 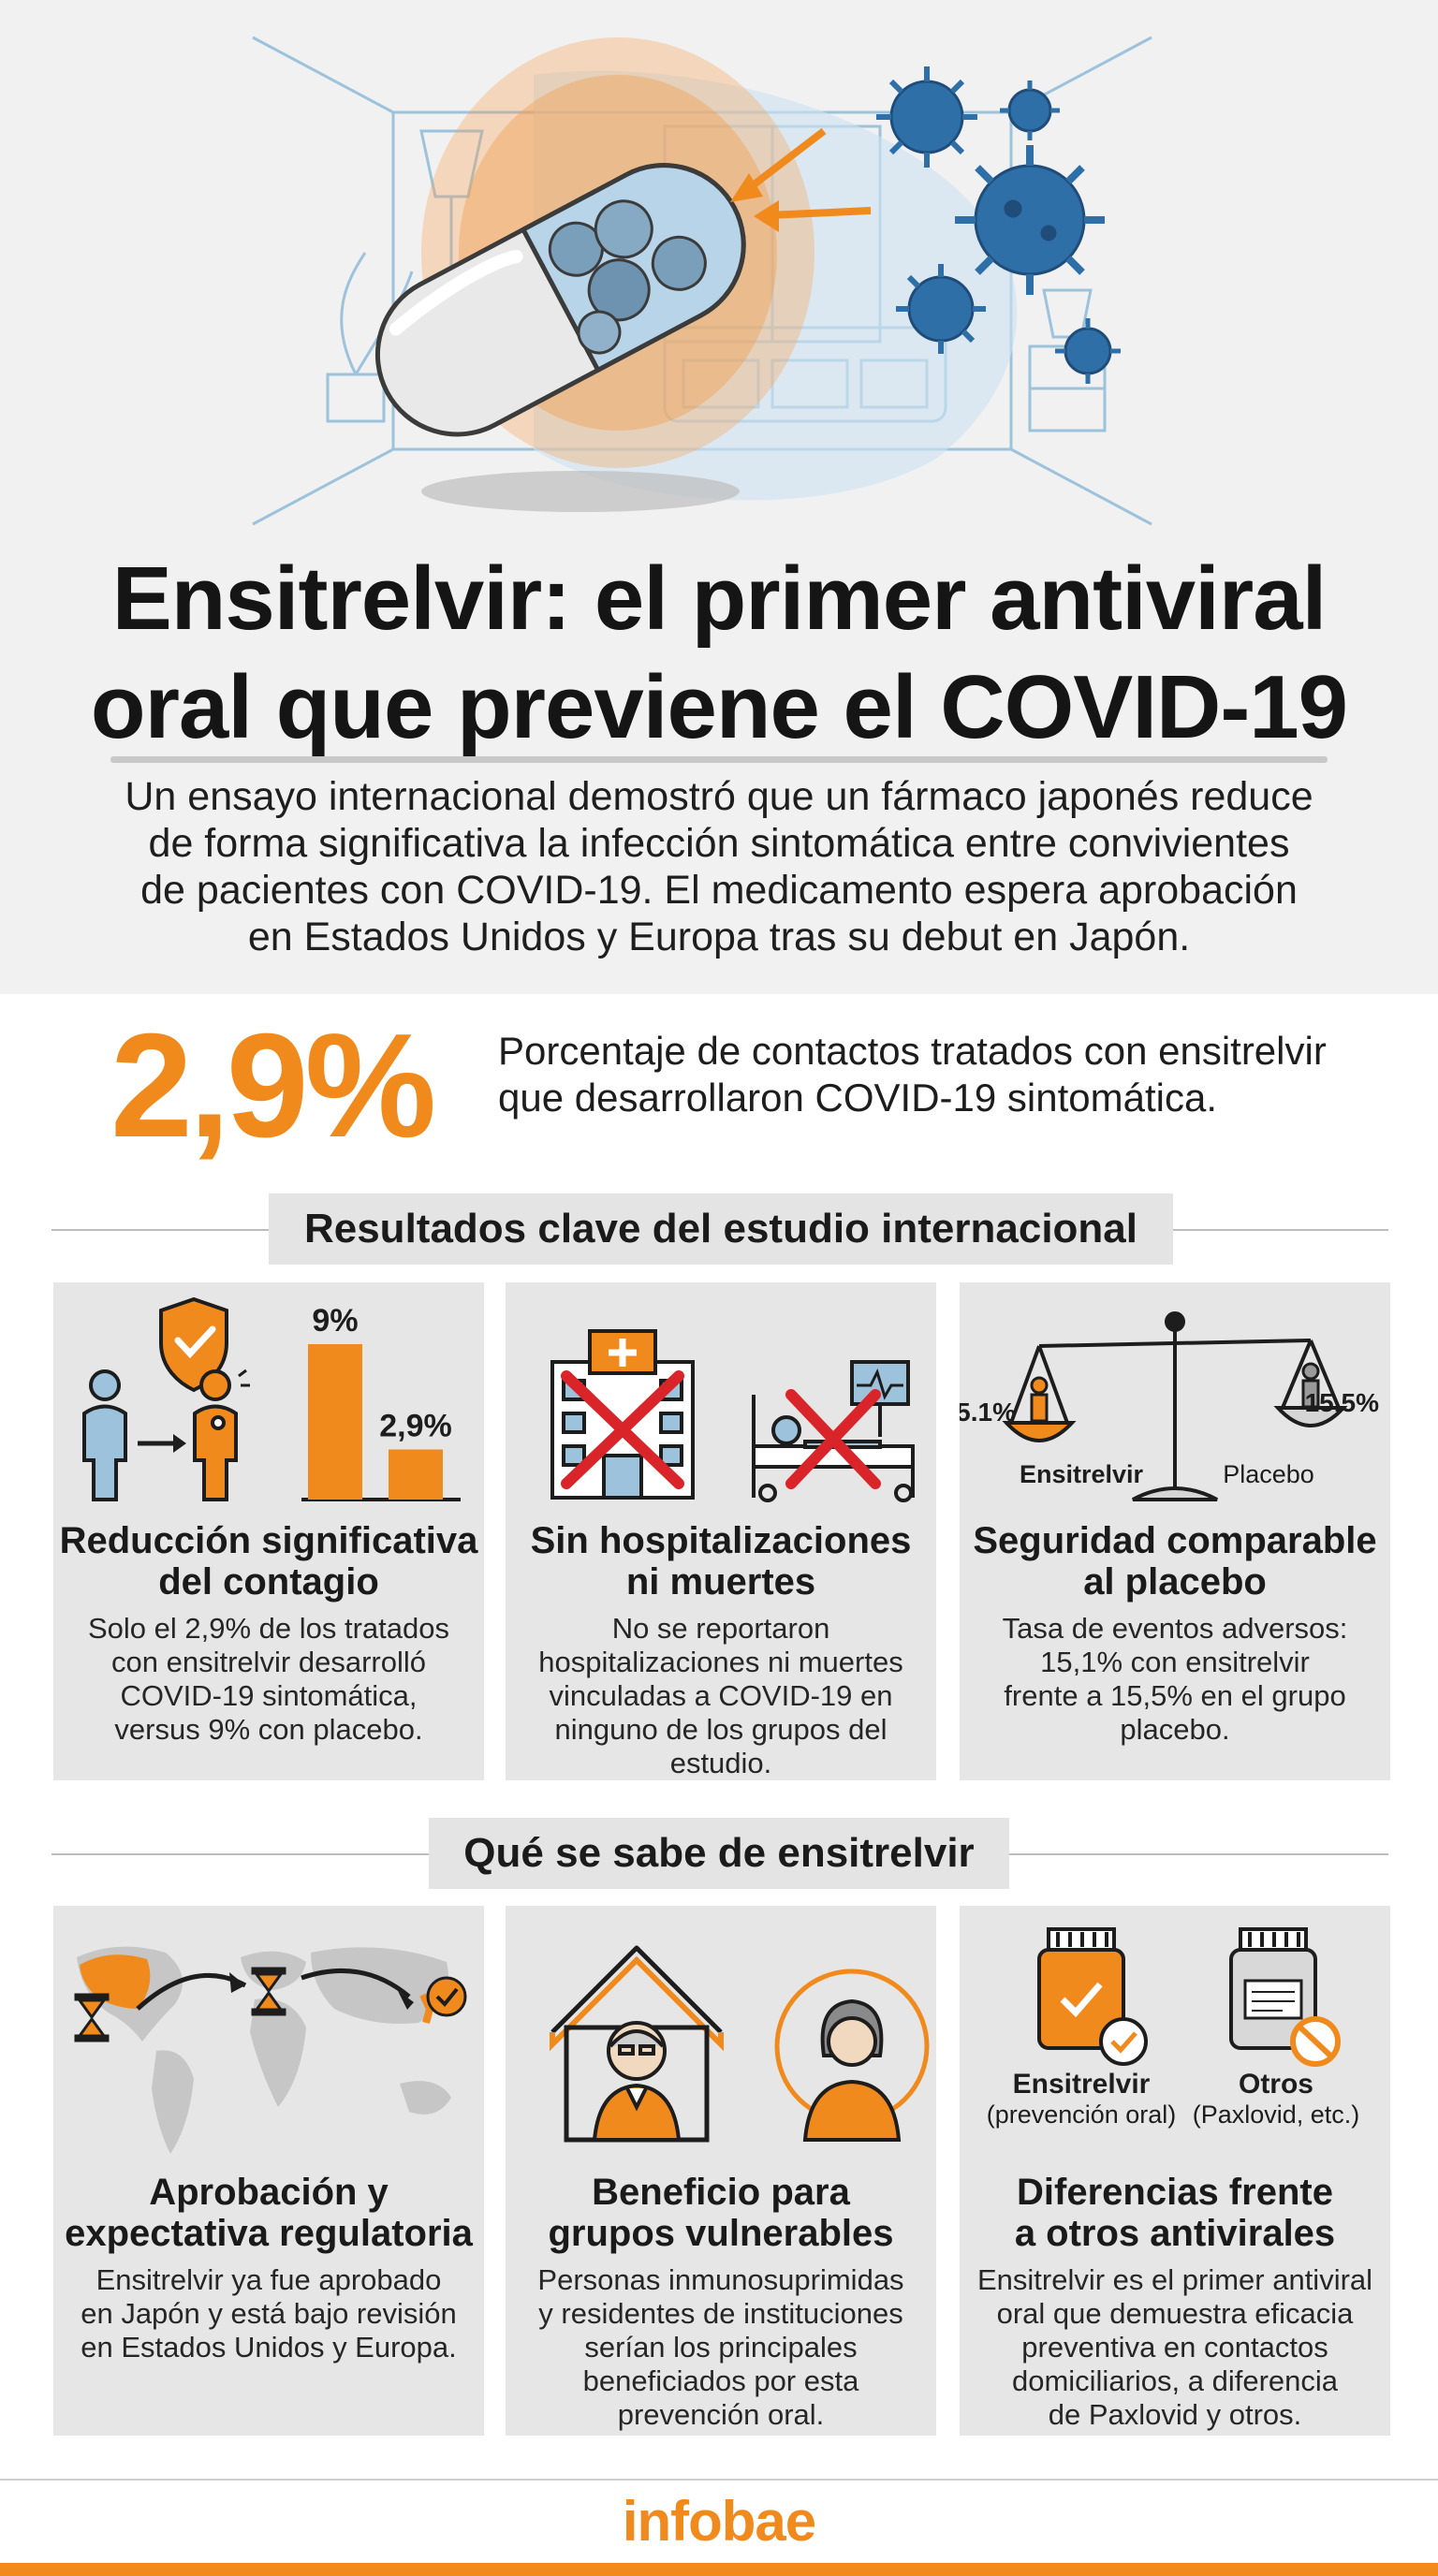 What do you see at coordinates (268, 1729) in the screenshot?
I see `card-text-line: versus 9% con placebo.` at bounding box center [268, 1729].